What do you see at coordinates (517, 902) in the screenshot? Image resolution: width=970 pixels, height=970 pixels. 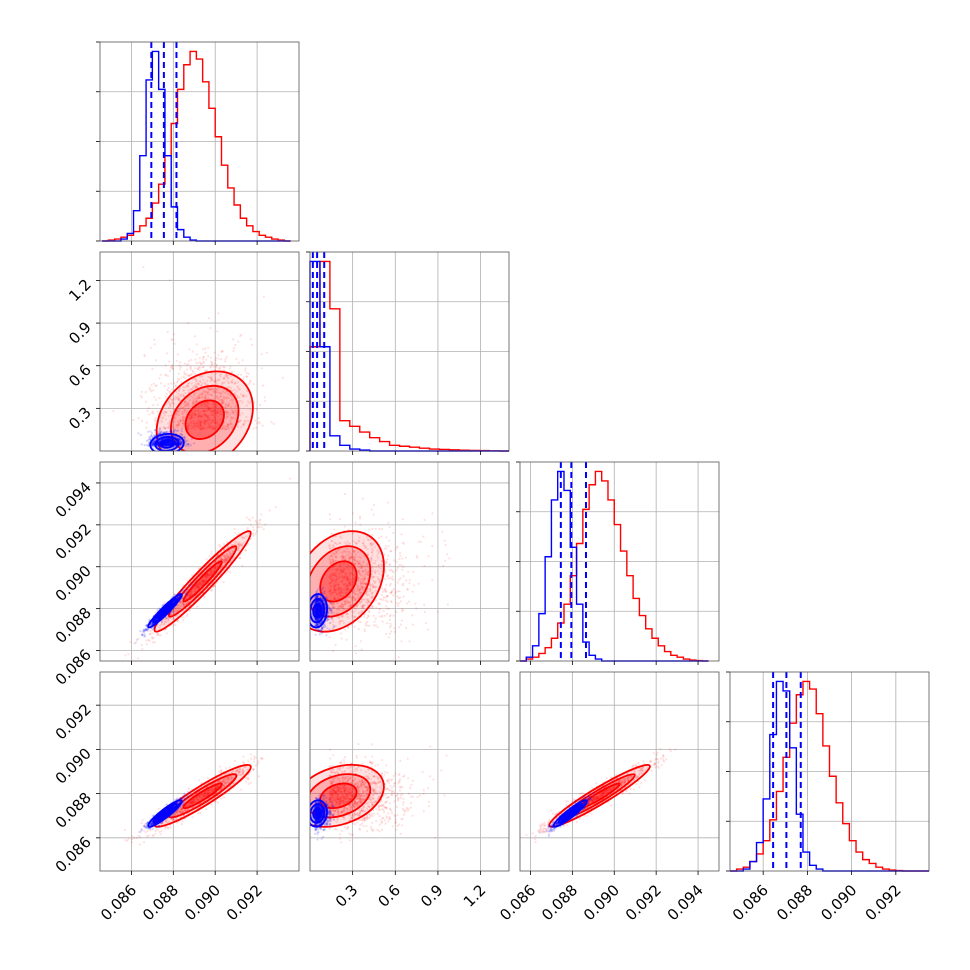 I see `x-tick-label-col2-0: 0.086` at bounding box center [517, 902].